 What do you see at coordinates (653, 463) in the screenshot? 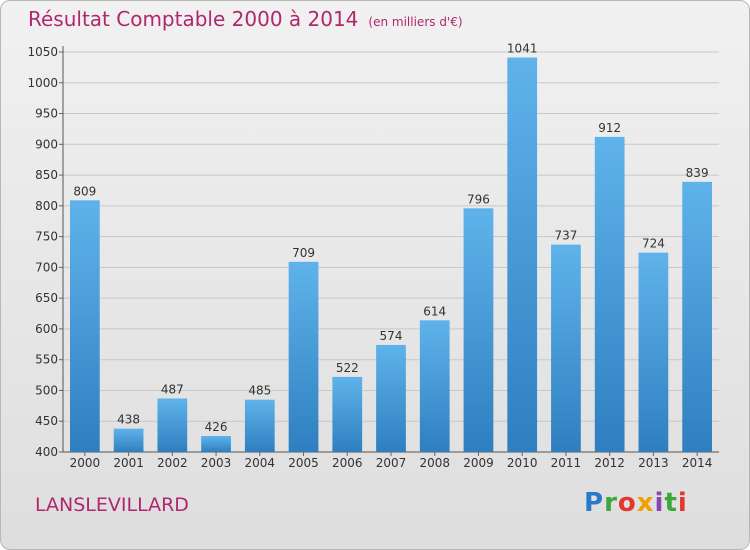
I see `x-tick-label: 2013` at bounding box center [653, 463].